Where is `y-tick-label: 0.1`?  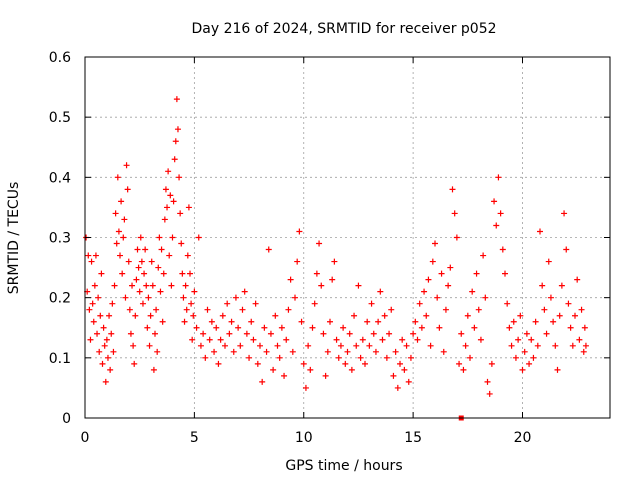 y-tick-label: 0.1 is located at coordinates (60, 359).